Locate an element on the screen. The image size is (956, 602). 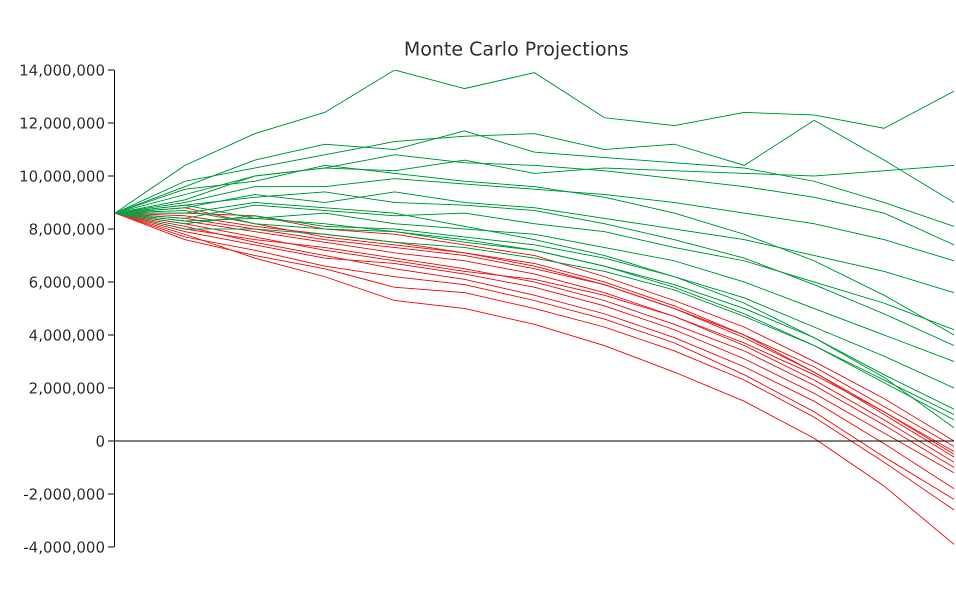
y-tick-label: -4,000,000 is located at coordinates (64, 547).